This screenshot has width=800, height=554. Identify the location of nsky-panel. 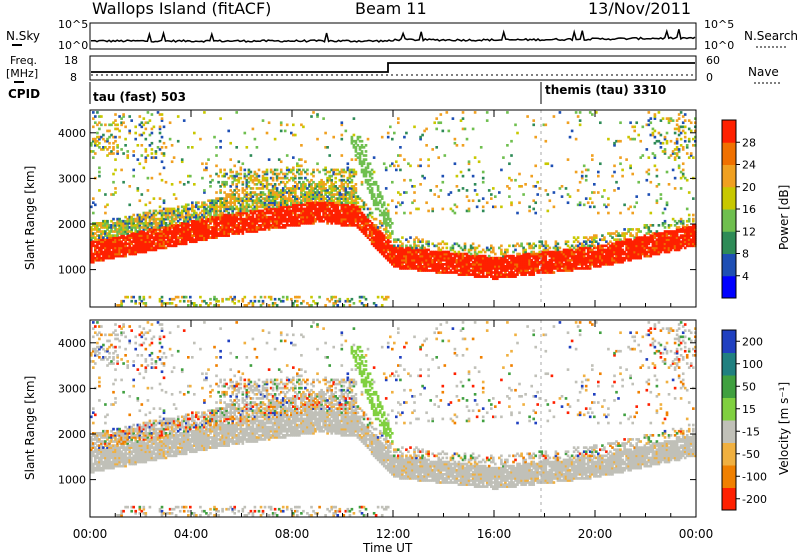
(393, 36).